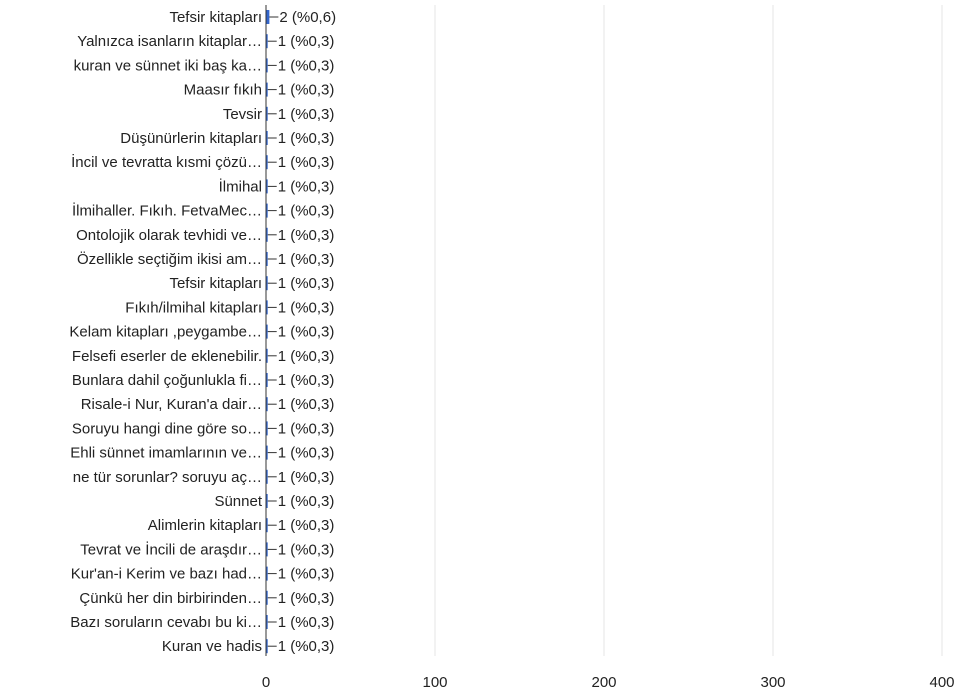 Image resolution: width=960 pixels, height=691 pixels. I want to click on category-label: İlmihal, so click(240, 186).